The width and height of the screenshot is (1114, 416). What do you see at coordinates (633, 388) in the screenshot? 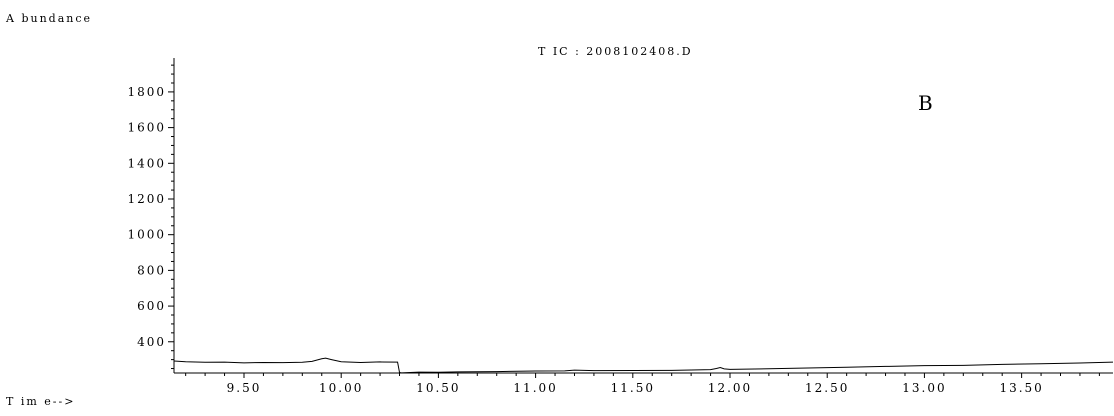
I see `x-tick-label: 11.50` at bounding box center [633, 388].